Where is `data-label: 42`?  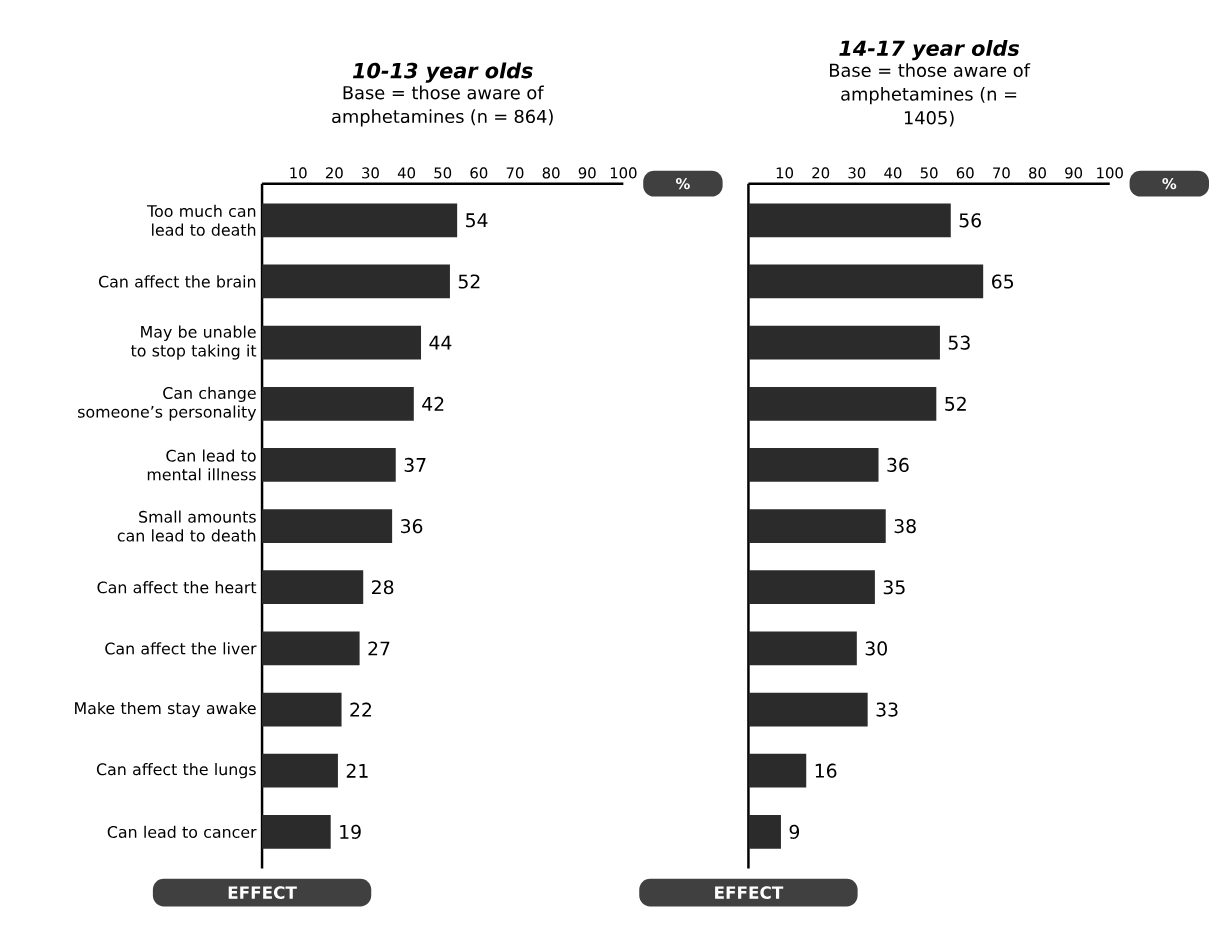
data-label: 42 is located at coordinates (433, 403).